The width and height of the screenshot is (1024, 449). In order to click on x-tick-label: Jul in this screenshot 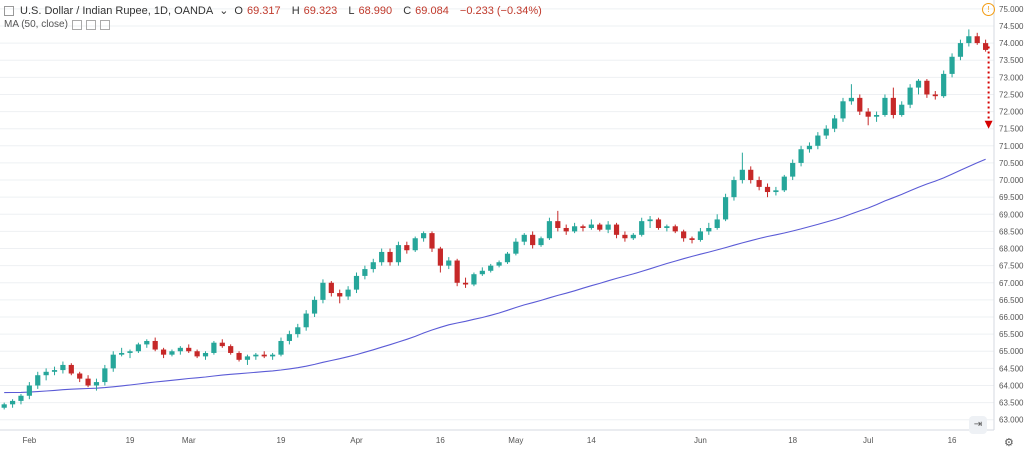, I will do `click(868, 440)`.